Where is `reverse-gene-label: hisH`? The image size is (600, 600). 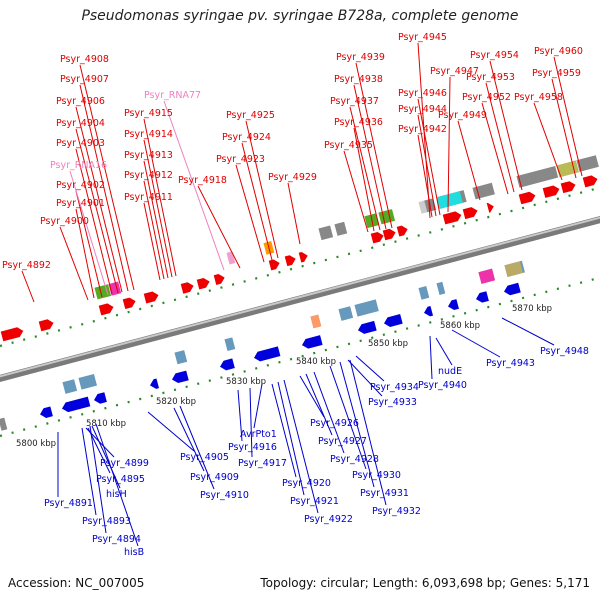
reverse-gene-label: hisH is located at coordinates (116, 494).